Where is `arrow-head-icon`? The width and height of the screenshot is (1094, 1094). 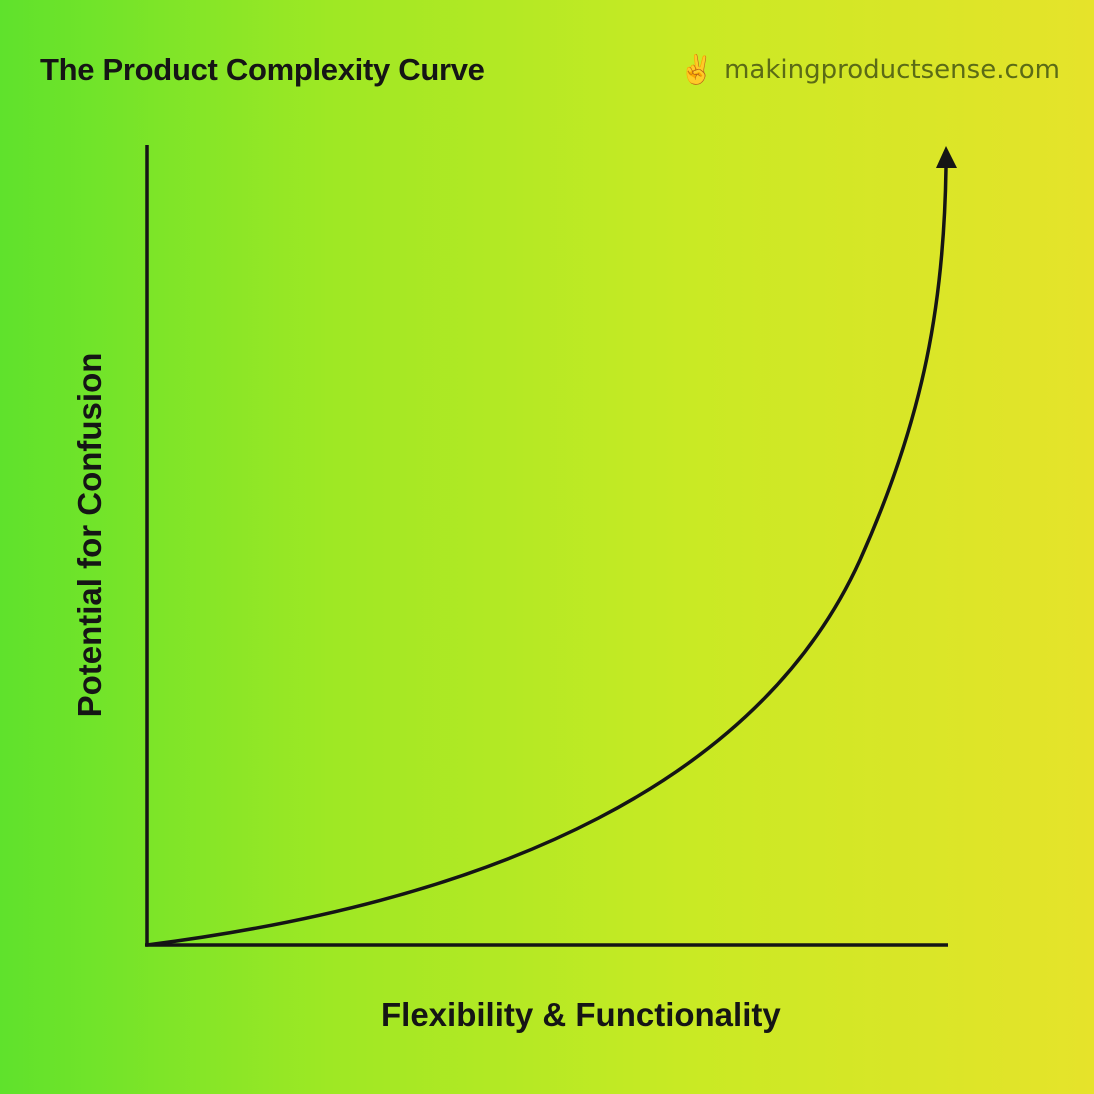 arrow-head-icon is located at coordinates (946, 157).